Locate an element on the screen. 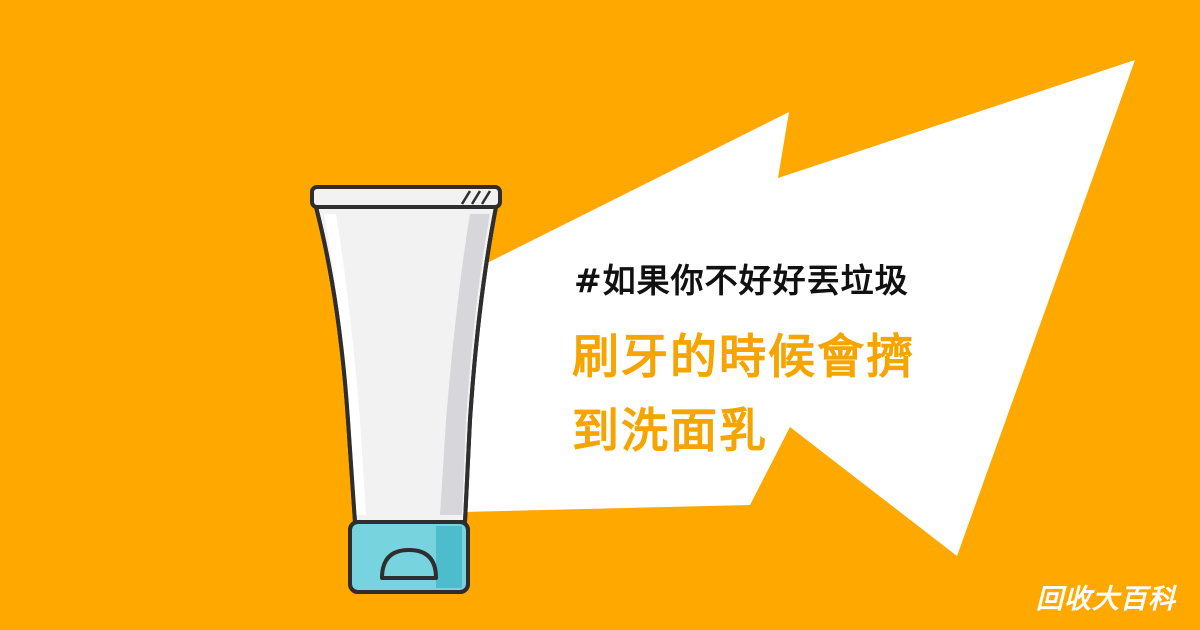  headline-line-1: 刷牙的時候會擠 is located at coordinates (743, 357).